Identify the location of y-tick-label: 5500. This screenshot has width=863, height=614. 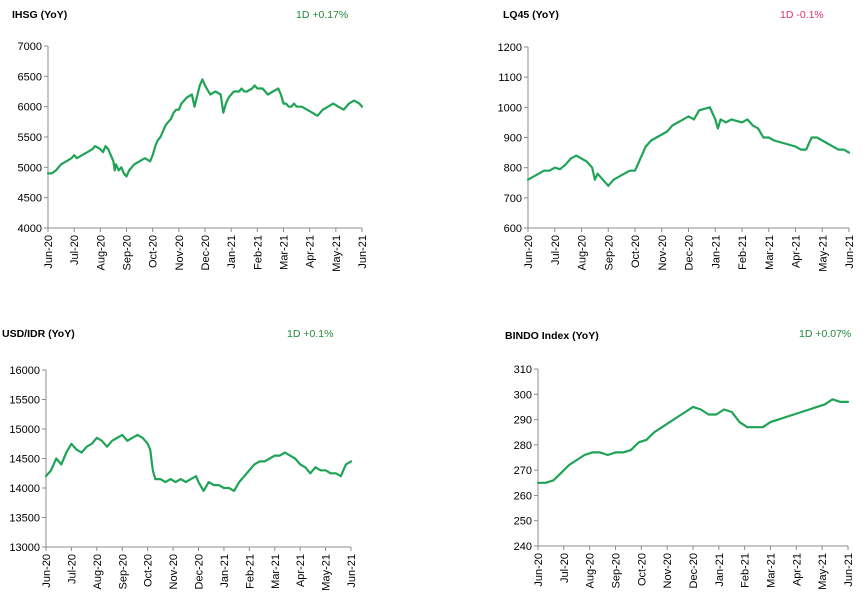
(30, 138).